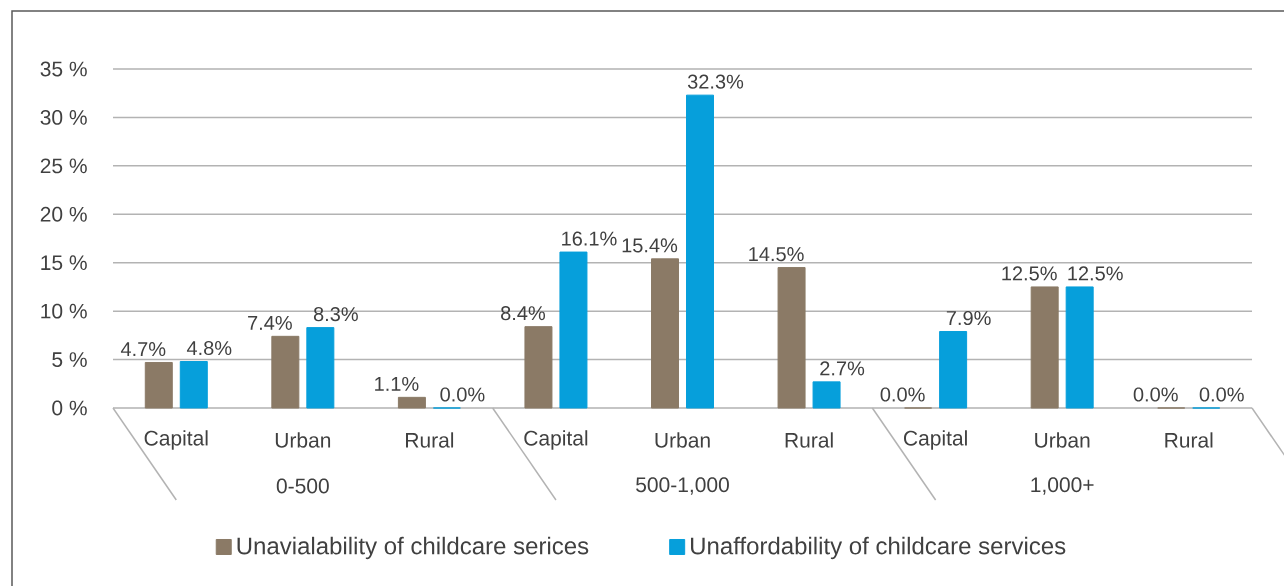 The width and height of the screenshot is (1284, 586). What do you see at coordinates (63, 69) in the screenshot?
I see `y-tick-label: 35 %` at bounding box center [63, 69].